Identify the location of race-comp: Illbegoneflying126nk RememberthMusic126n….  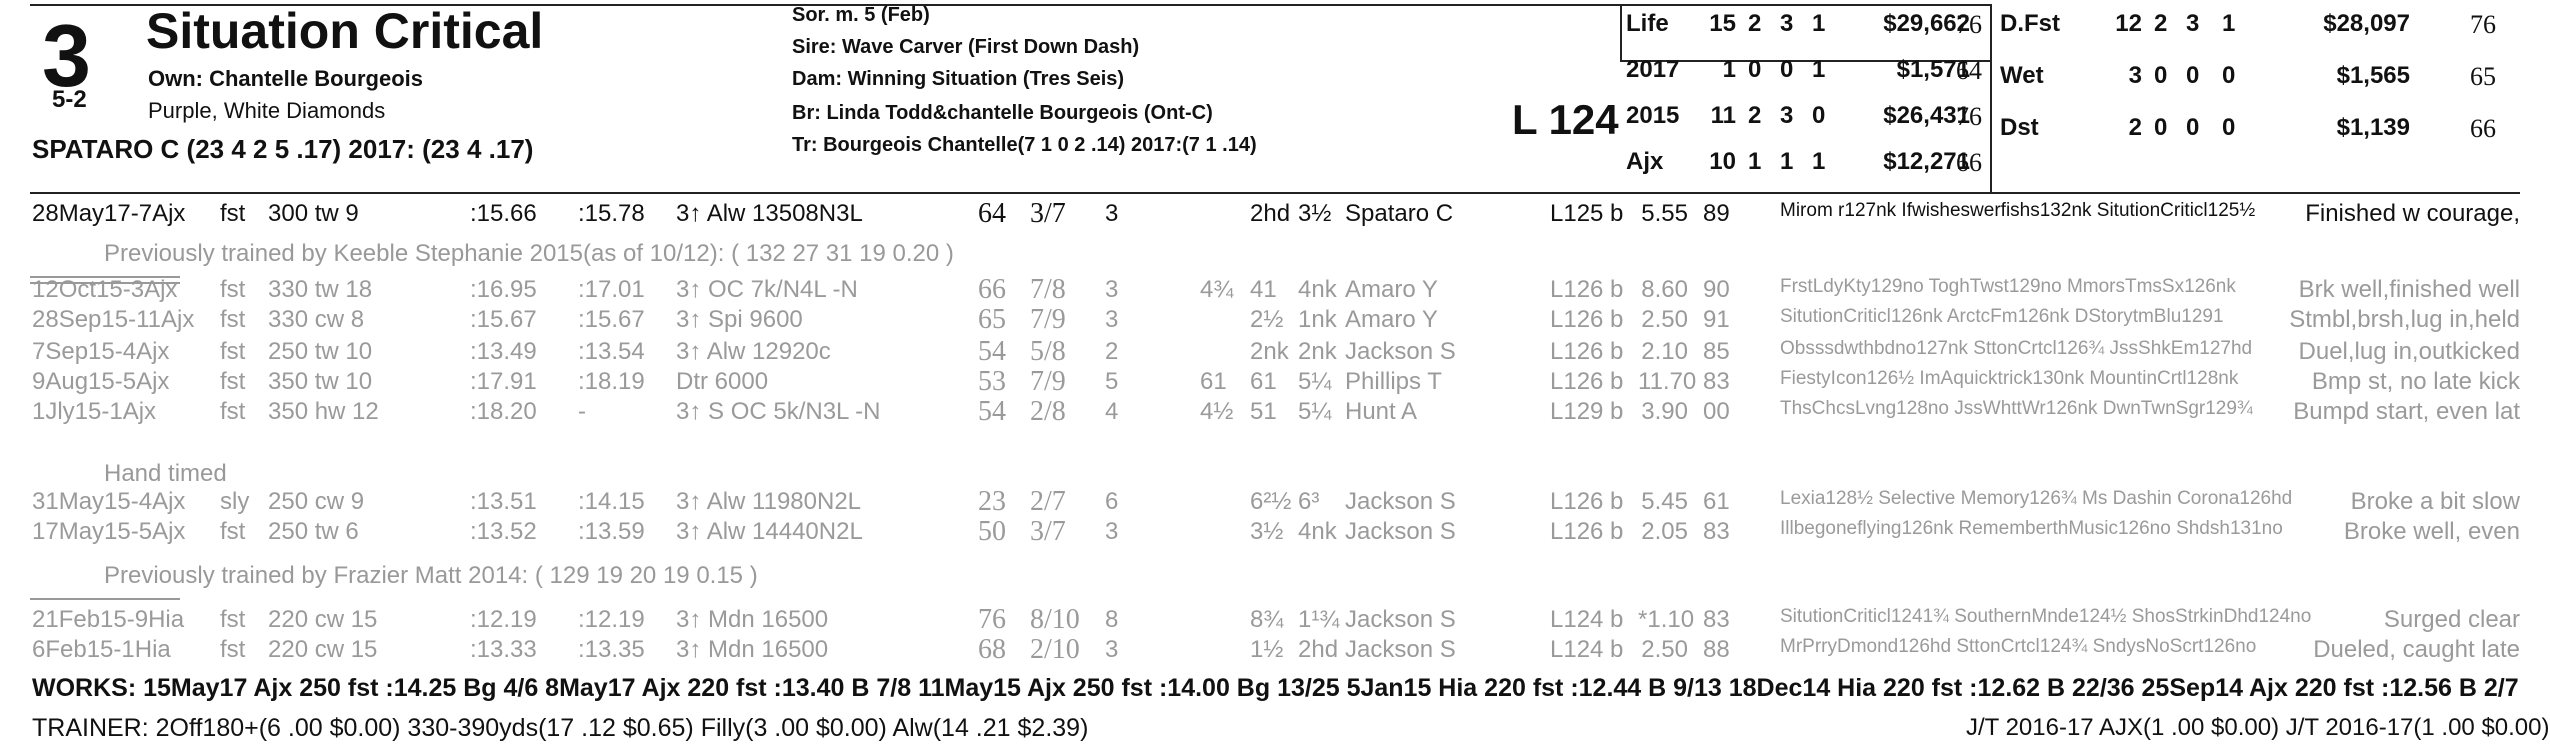
(2031, 528).